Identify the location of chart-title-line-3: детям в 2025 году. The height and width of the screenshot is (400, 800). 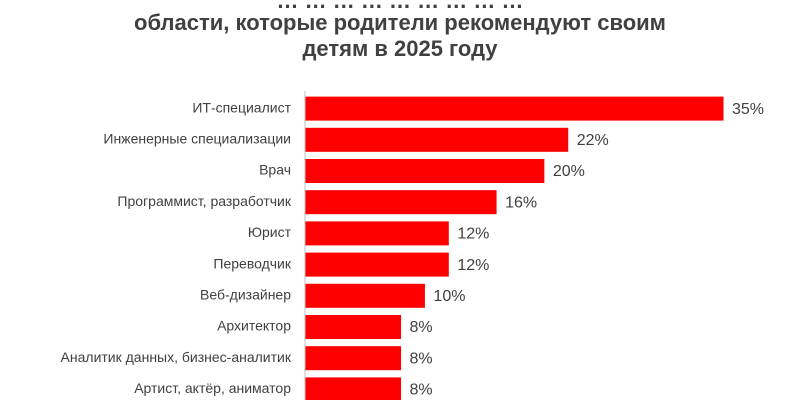
(400, 48).